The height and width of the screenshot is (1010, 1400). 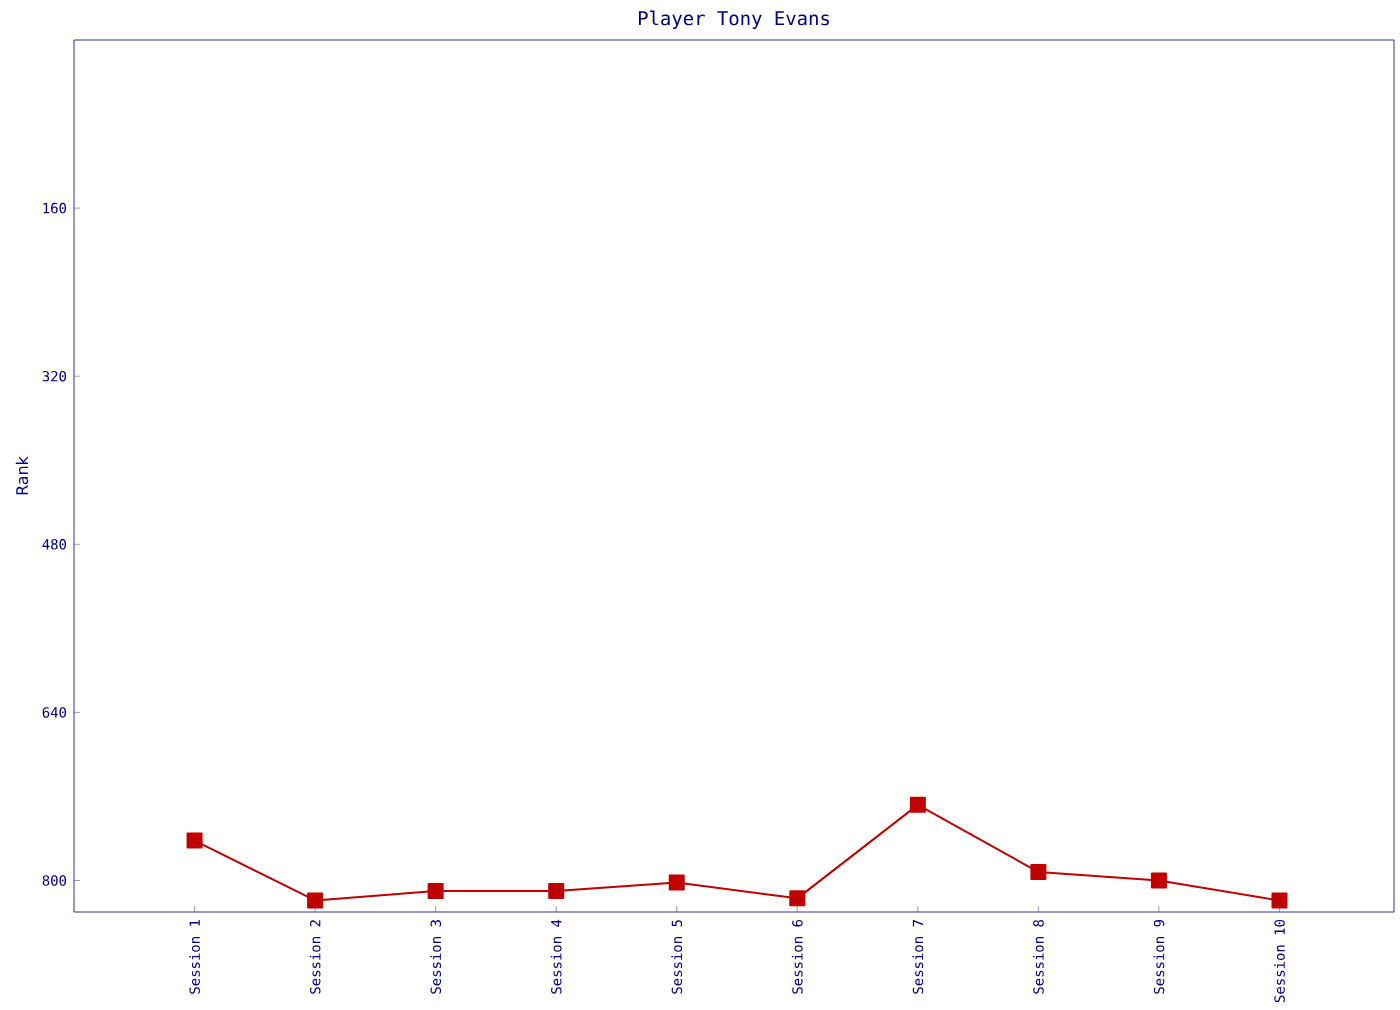 I want to click on chart-title: Player Tony Evans, so click(x=733, y=20).